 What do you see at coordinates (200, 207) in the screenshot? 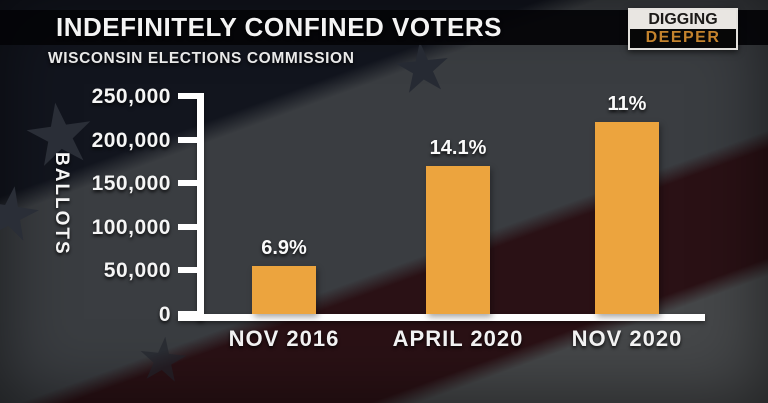
I see `y-axis-line` at bounding box center [200, 207].